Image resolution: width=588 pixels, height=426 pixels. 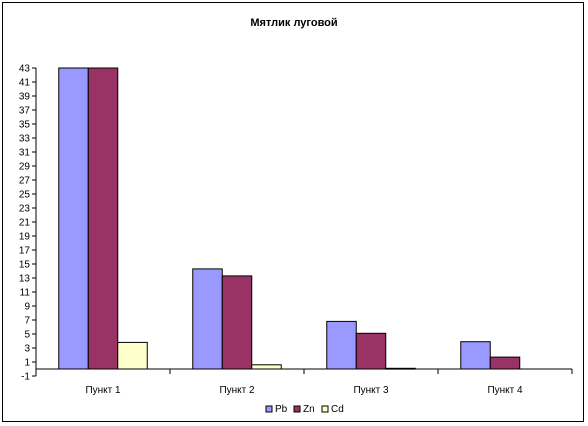 What do you see at coordinates (25, 293) in the screenshot?
I see `y-tick-label: 11` at bounding box center [25, 293].